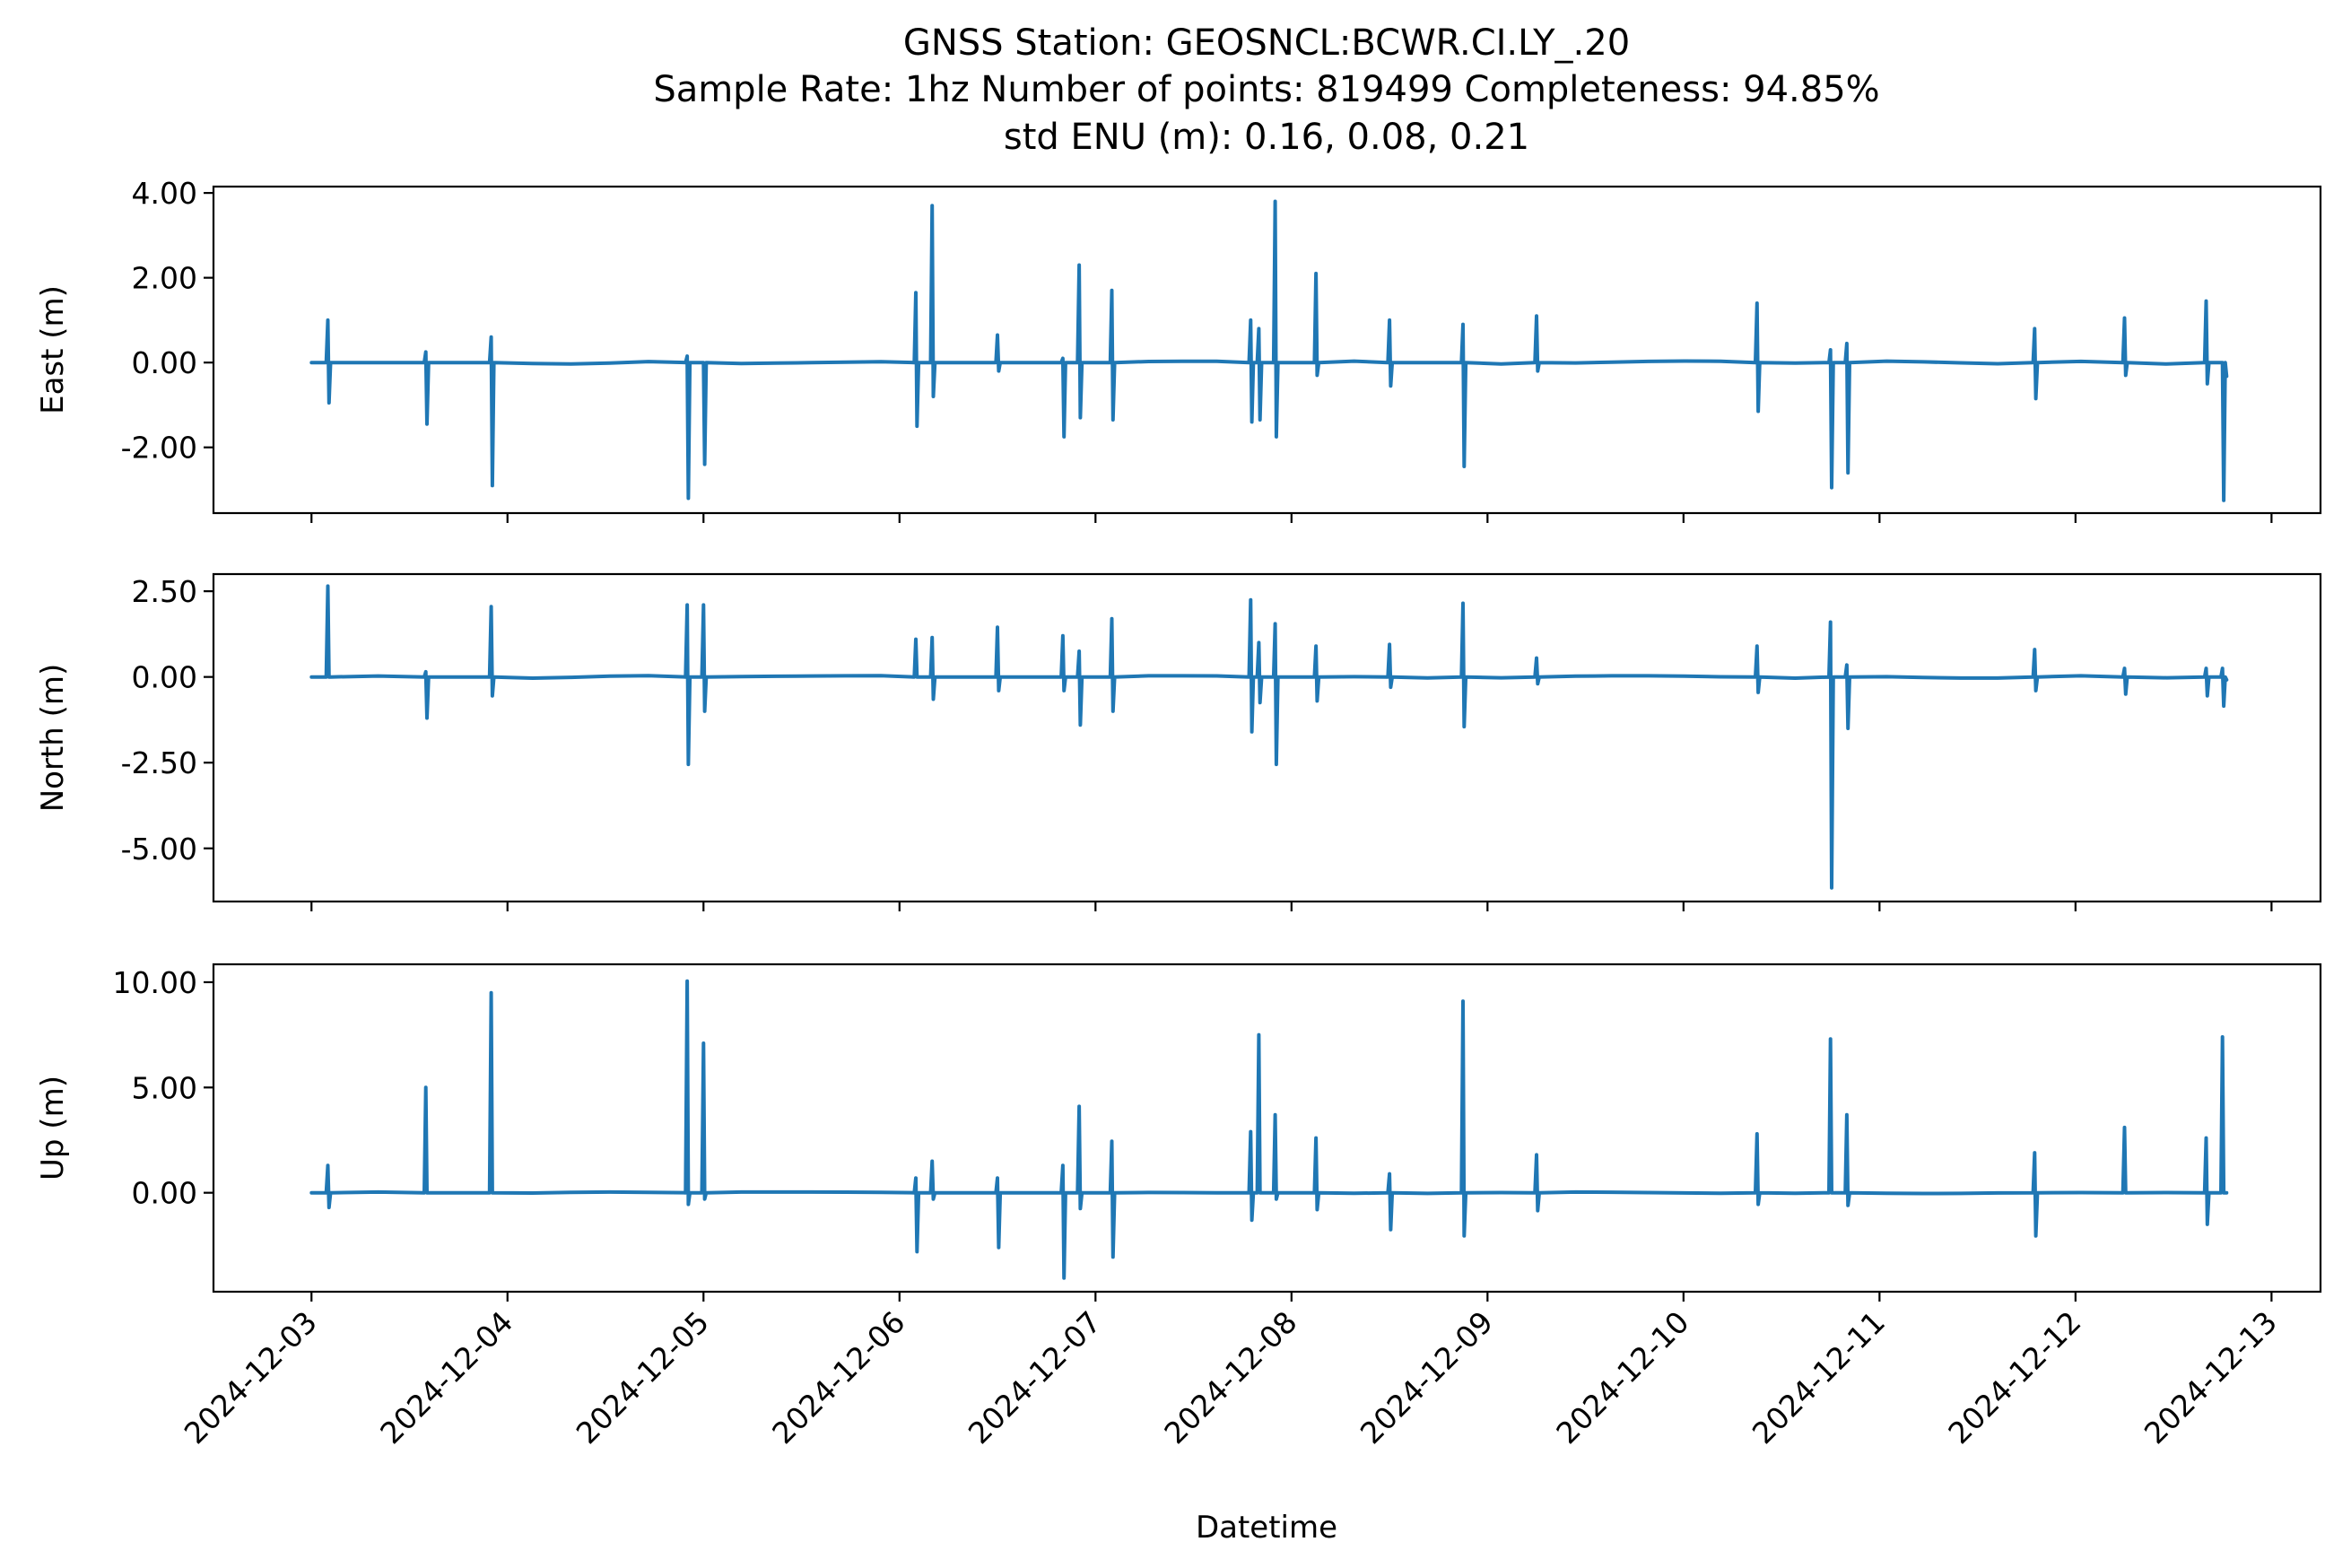 The image size is (2325, 1568). What do you see at coordinates (159, 763) in the screenshot?
I see `y-tick-label: -2.50` at bounding box center [159, 763].